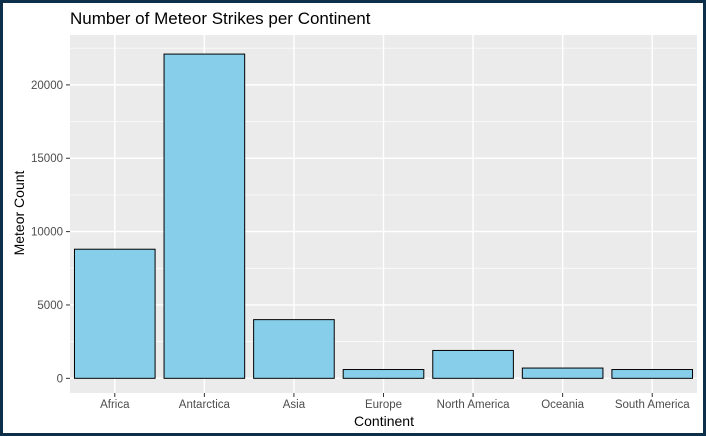 Image resolution: width=706 pixels, height=436 pixels. What do you see at coordinates (652, 374) in the screenshot?
I see `bar-south-america` at bounding box center [652, 374].